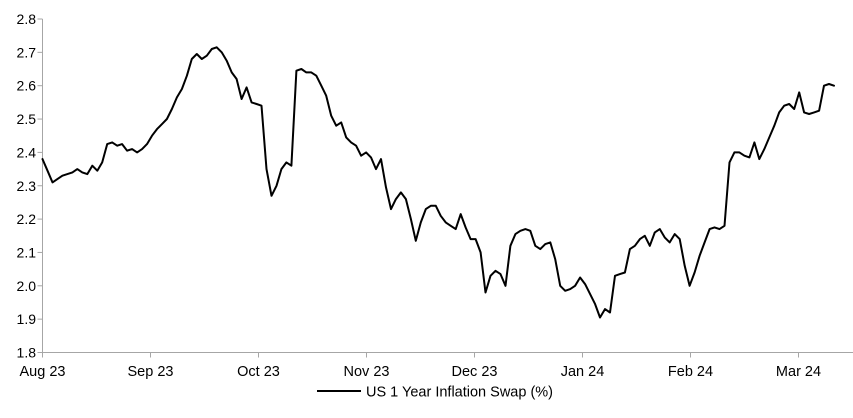 This screenshot has width=853, height=418. I want to click on y-axis-label: 2.8, so click(27, 19).